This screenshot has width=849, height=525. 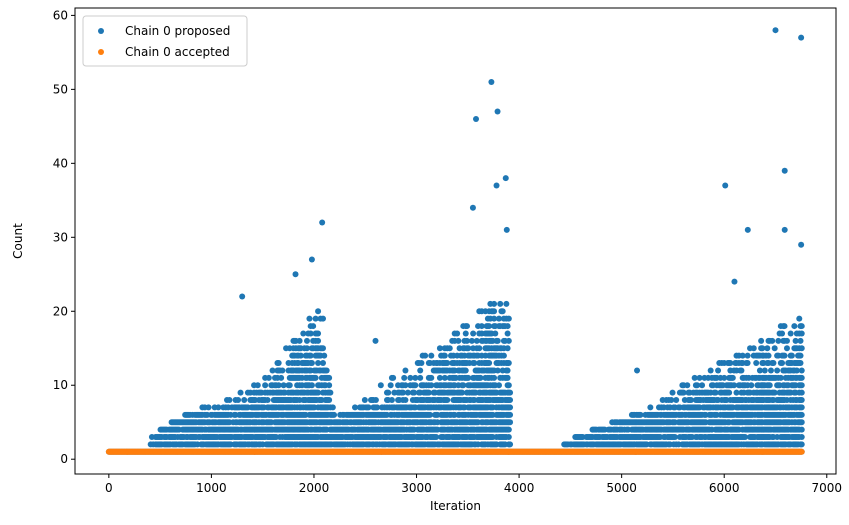 I want to click on legend-entry-proposed: Chain 0 proposed, so click(x=177, y=31).